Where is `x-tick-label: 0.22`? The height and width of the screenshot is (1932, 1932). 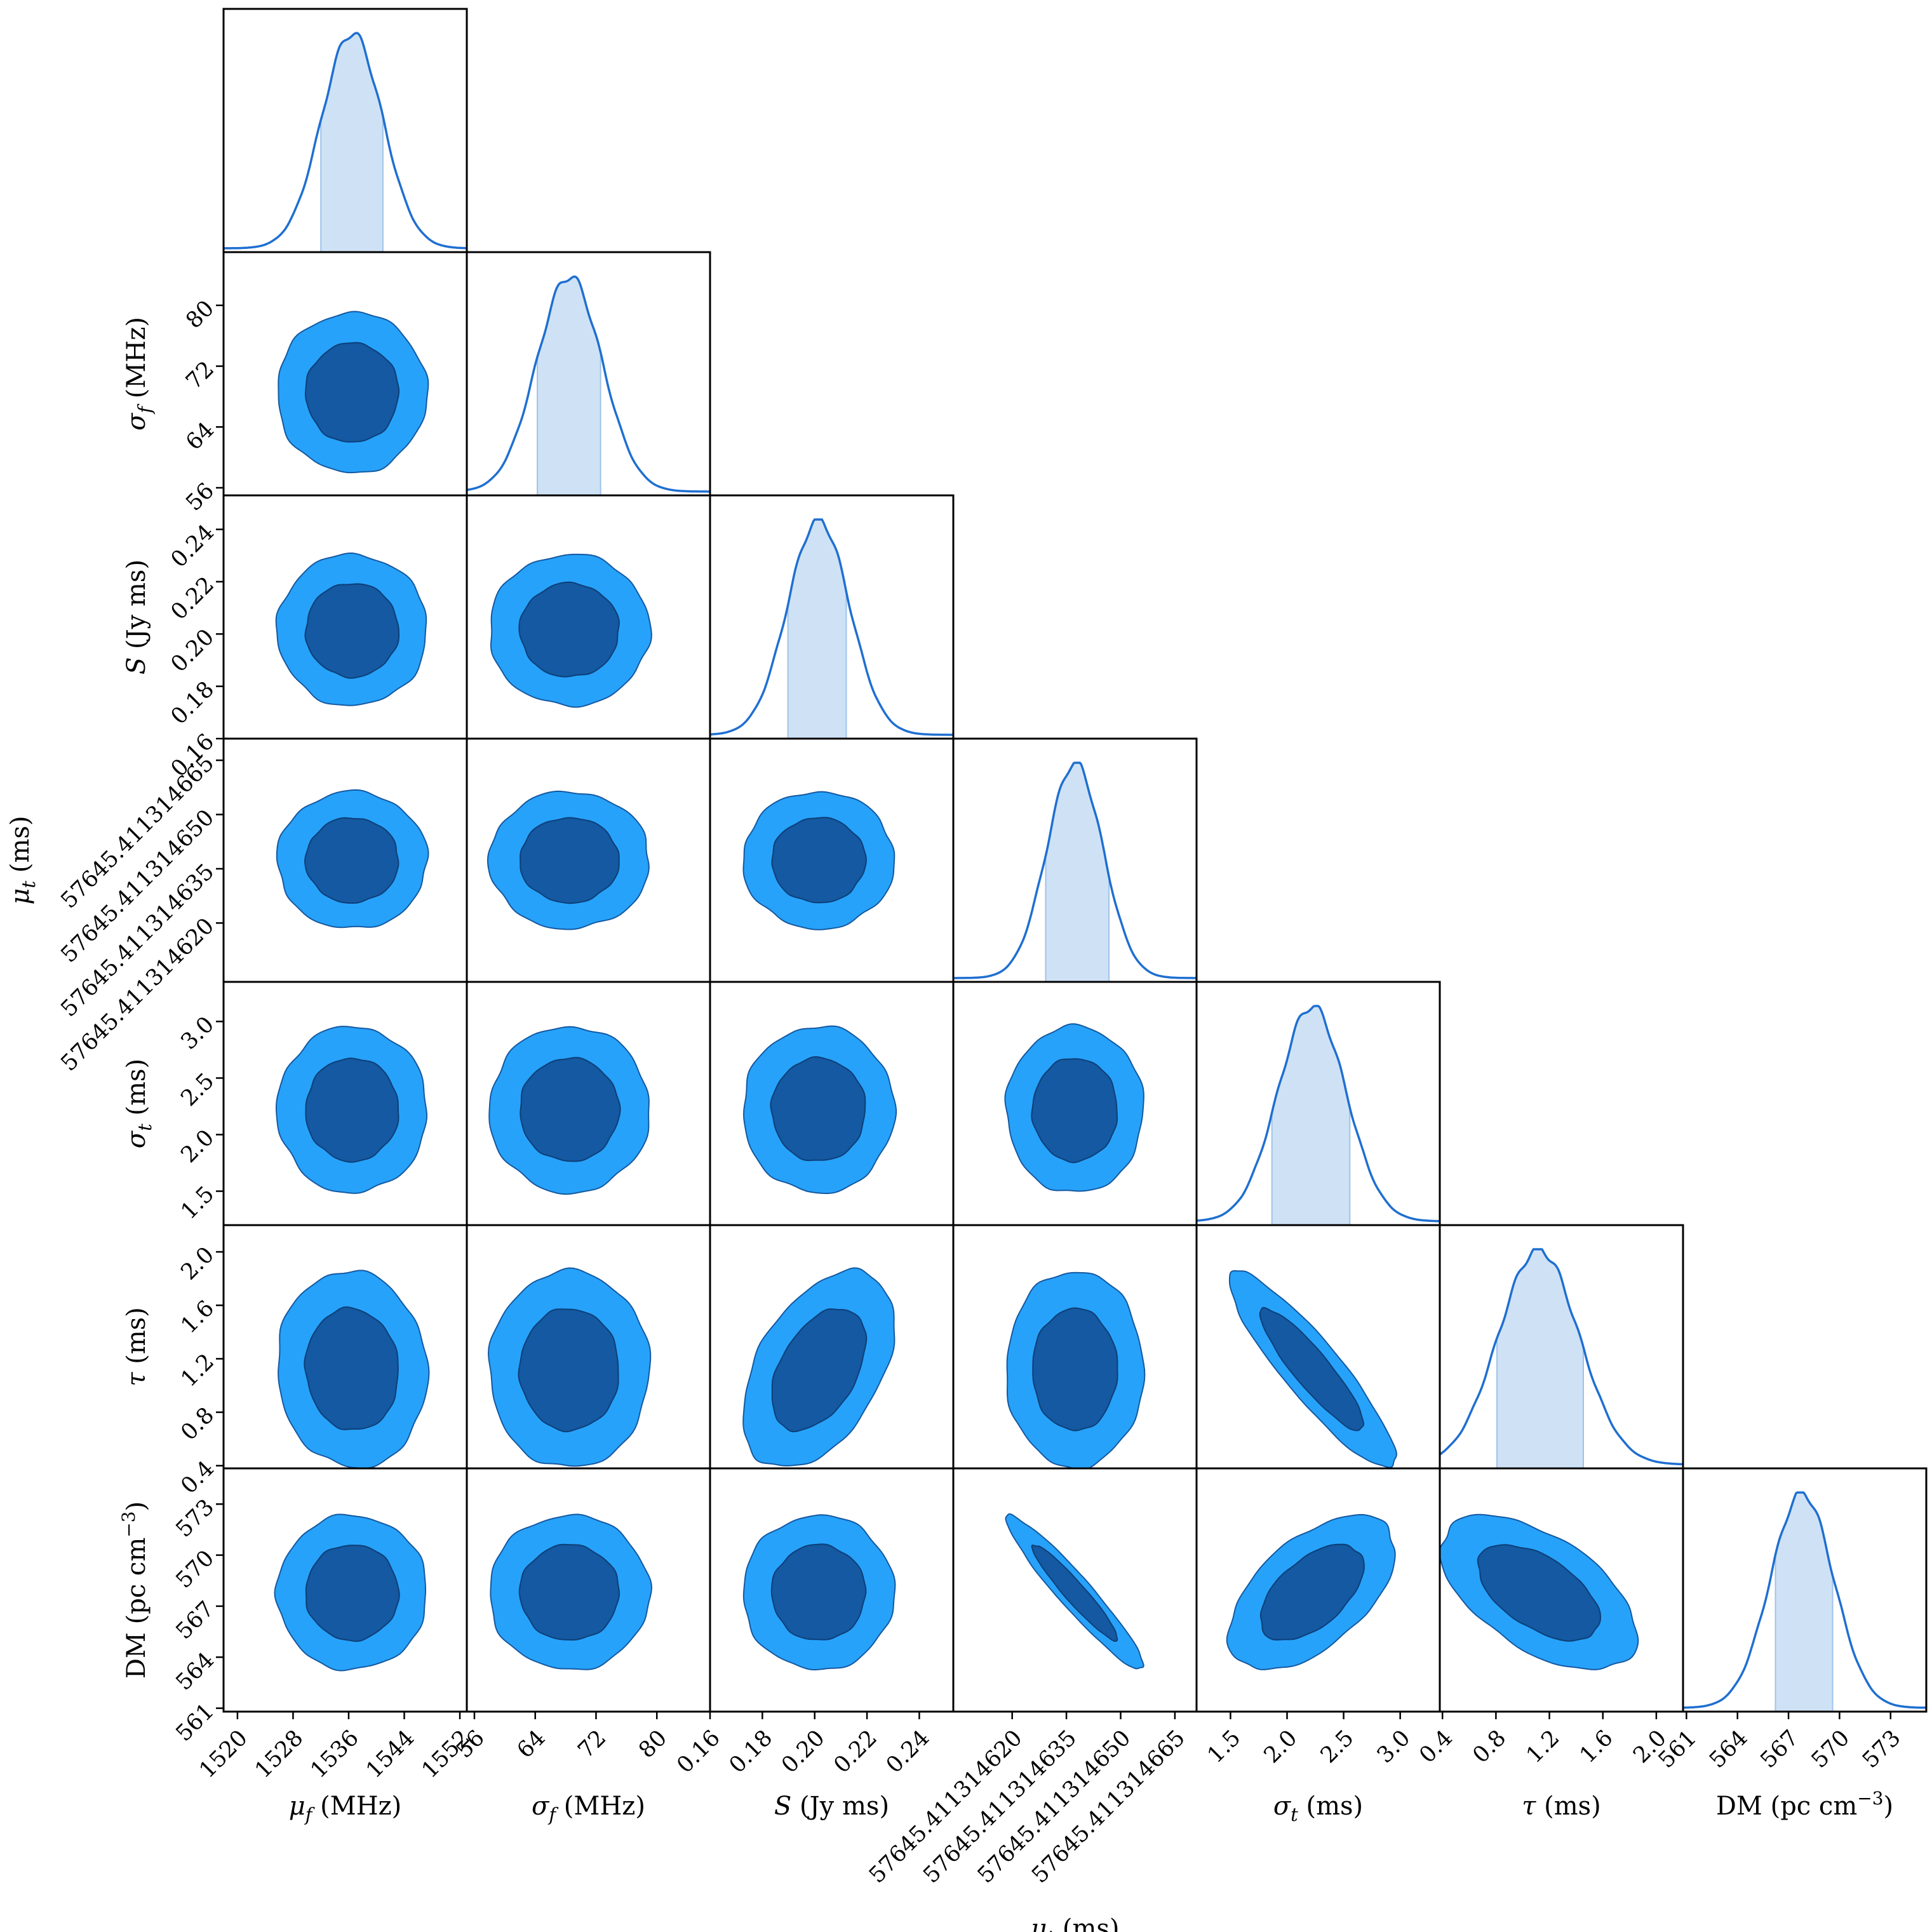
x-tick-label: 0.22 is located at coordinates (855, 1752).